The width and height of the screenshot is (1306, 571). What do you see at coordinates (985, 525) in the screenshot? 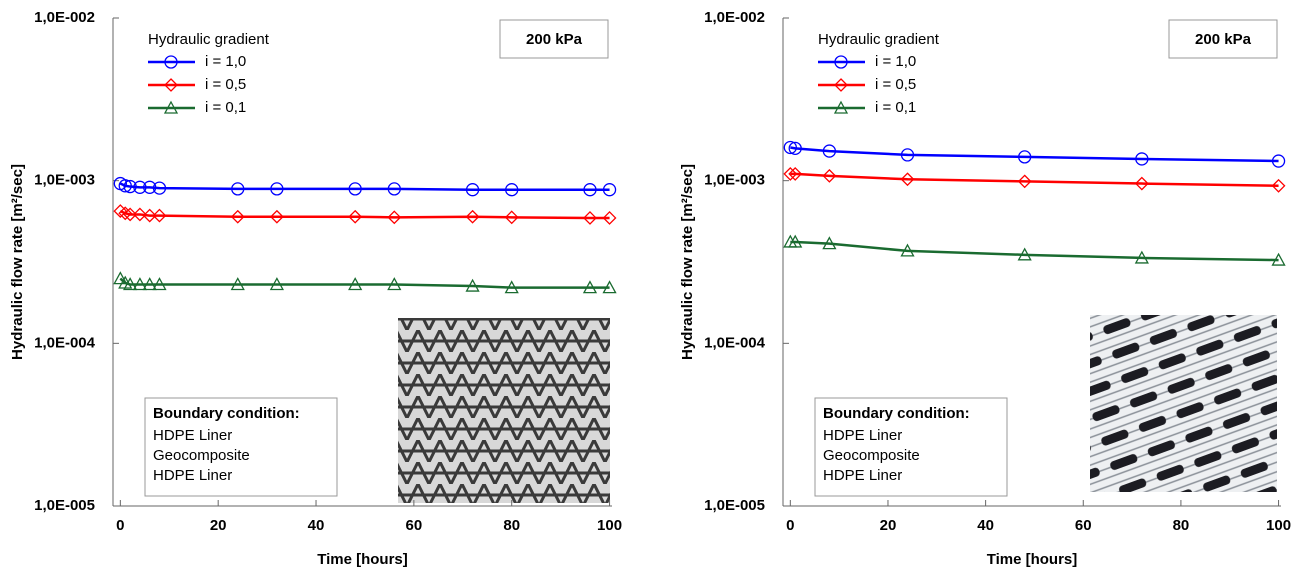
I see `x-tick-label: 40` at bounding box center [985, 525].